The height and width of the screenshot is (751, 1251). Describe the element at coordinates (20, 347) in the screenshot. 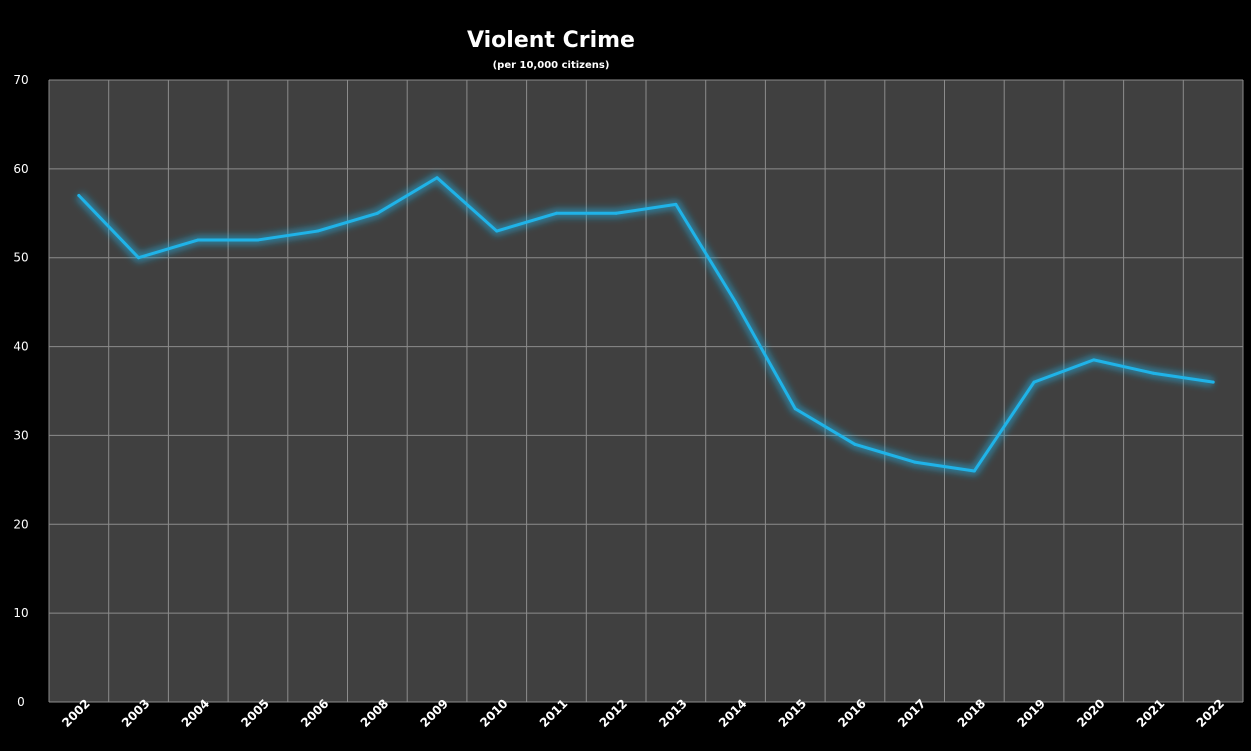

I see `y-tick-label: 40` at that location.